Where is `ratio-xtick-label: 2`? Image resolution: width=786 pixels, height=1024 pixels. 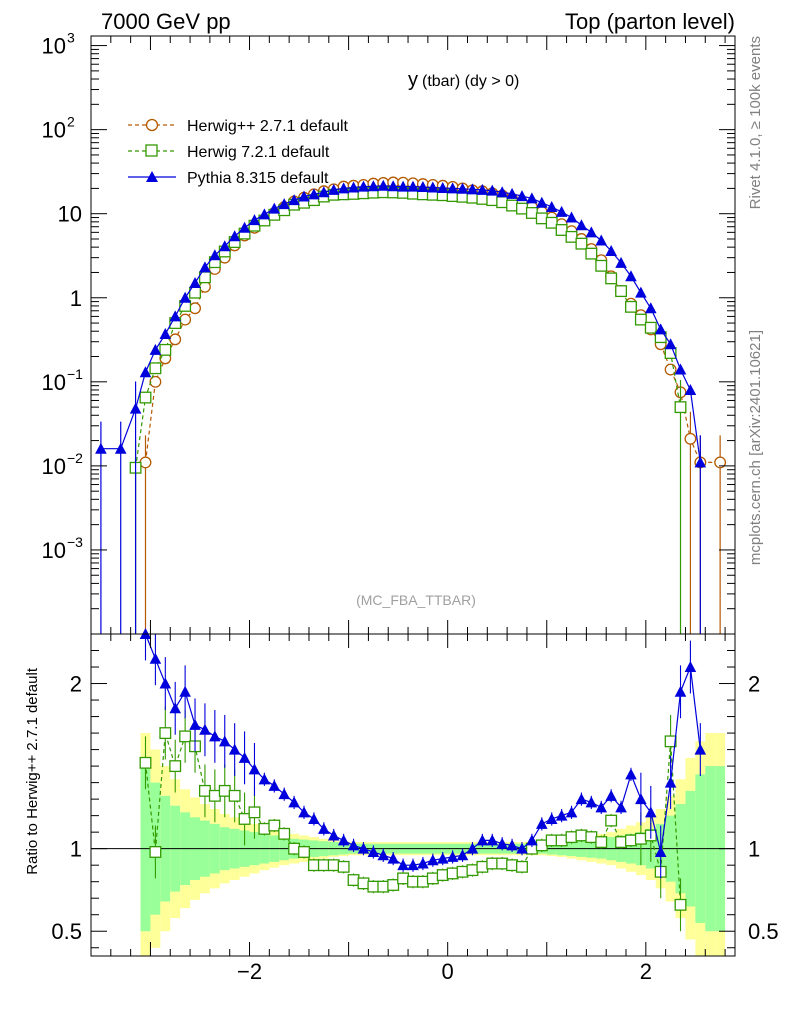 ratio-xtick-label: 2 is located at coordinates (646, 971).